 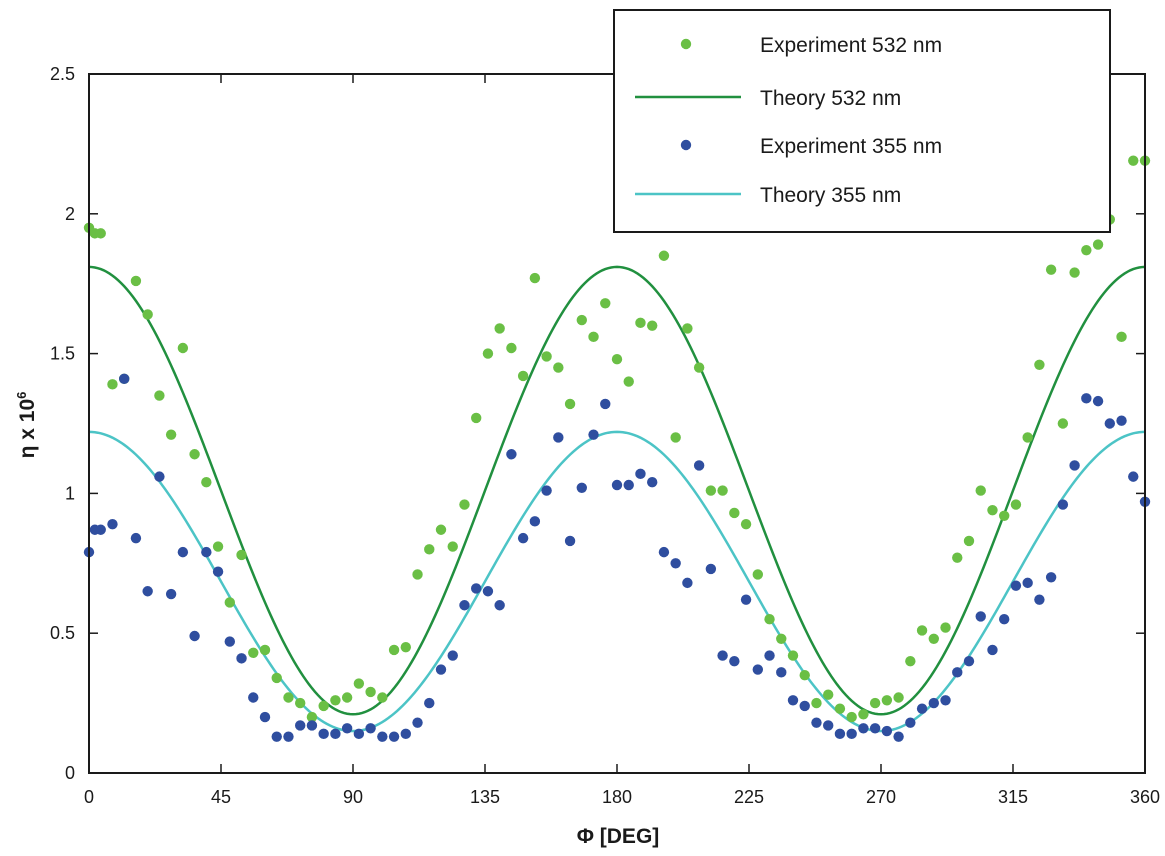 I want to click on y-tick-label: 2.5, so click(x=62, y=74).